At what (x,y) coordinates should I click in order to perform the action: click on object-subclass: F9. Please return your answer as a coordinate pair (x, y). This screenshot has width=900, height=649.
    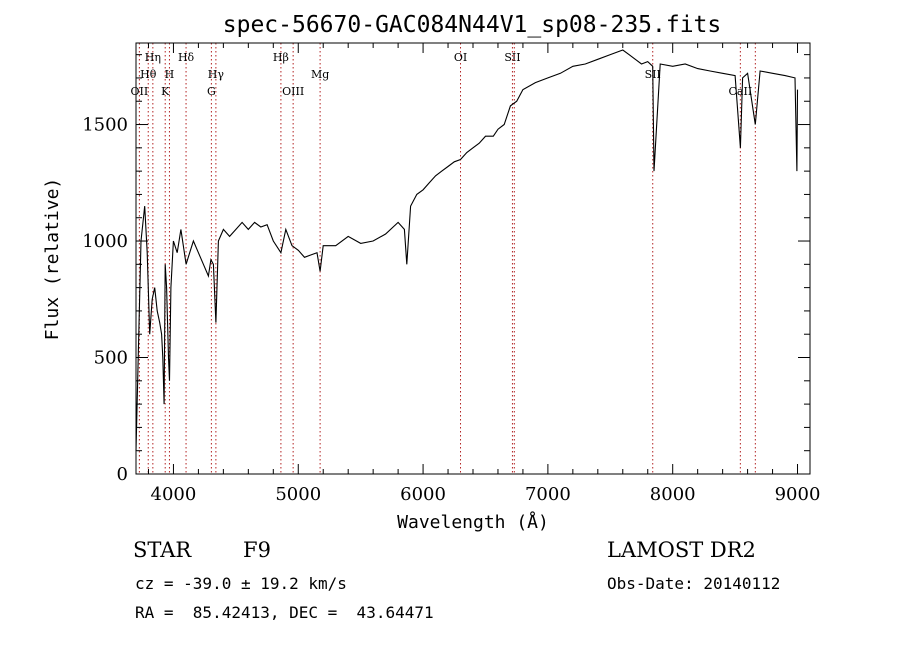
    Looking at the image, I should click on (257, 550).